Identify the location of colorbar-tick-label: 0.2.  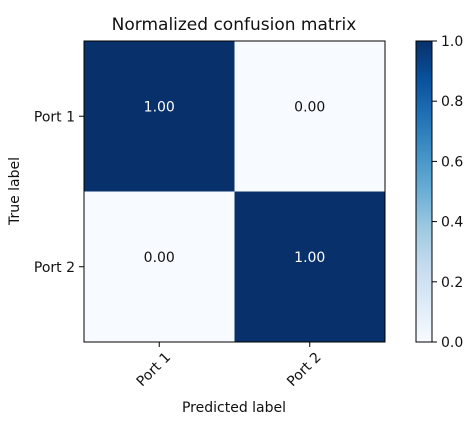
(452, 283).